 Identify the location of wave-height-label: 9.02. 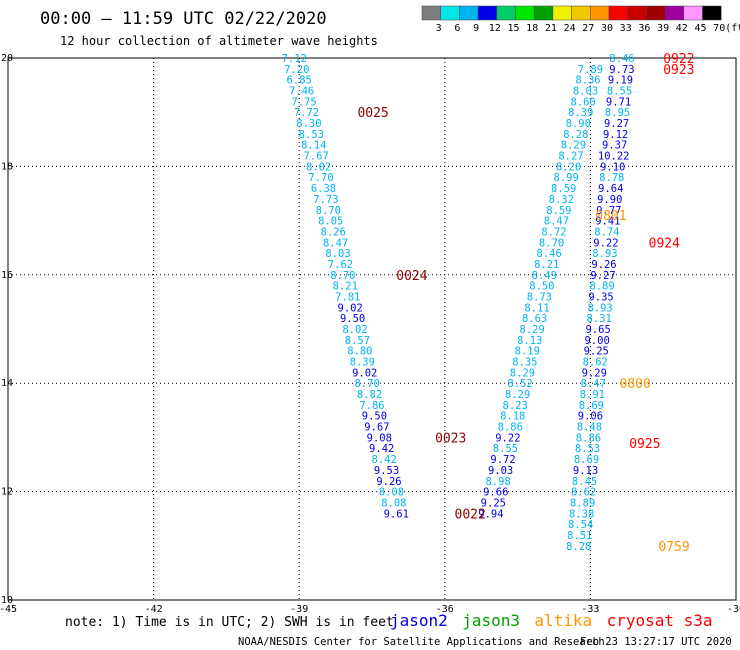
(364, 373).